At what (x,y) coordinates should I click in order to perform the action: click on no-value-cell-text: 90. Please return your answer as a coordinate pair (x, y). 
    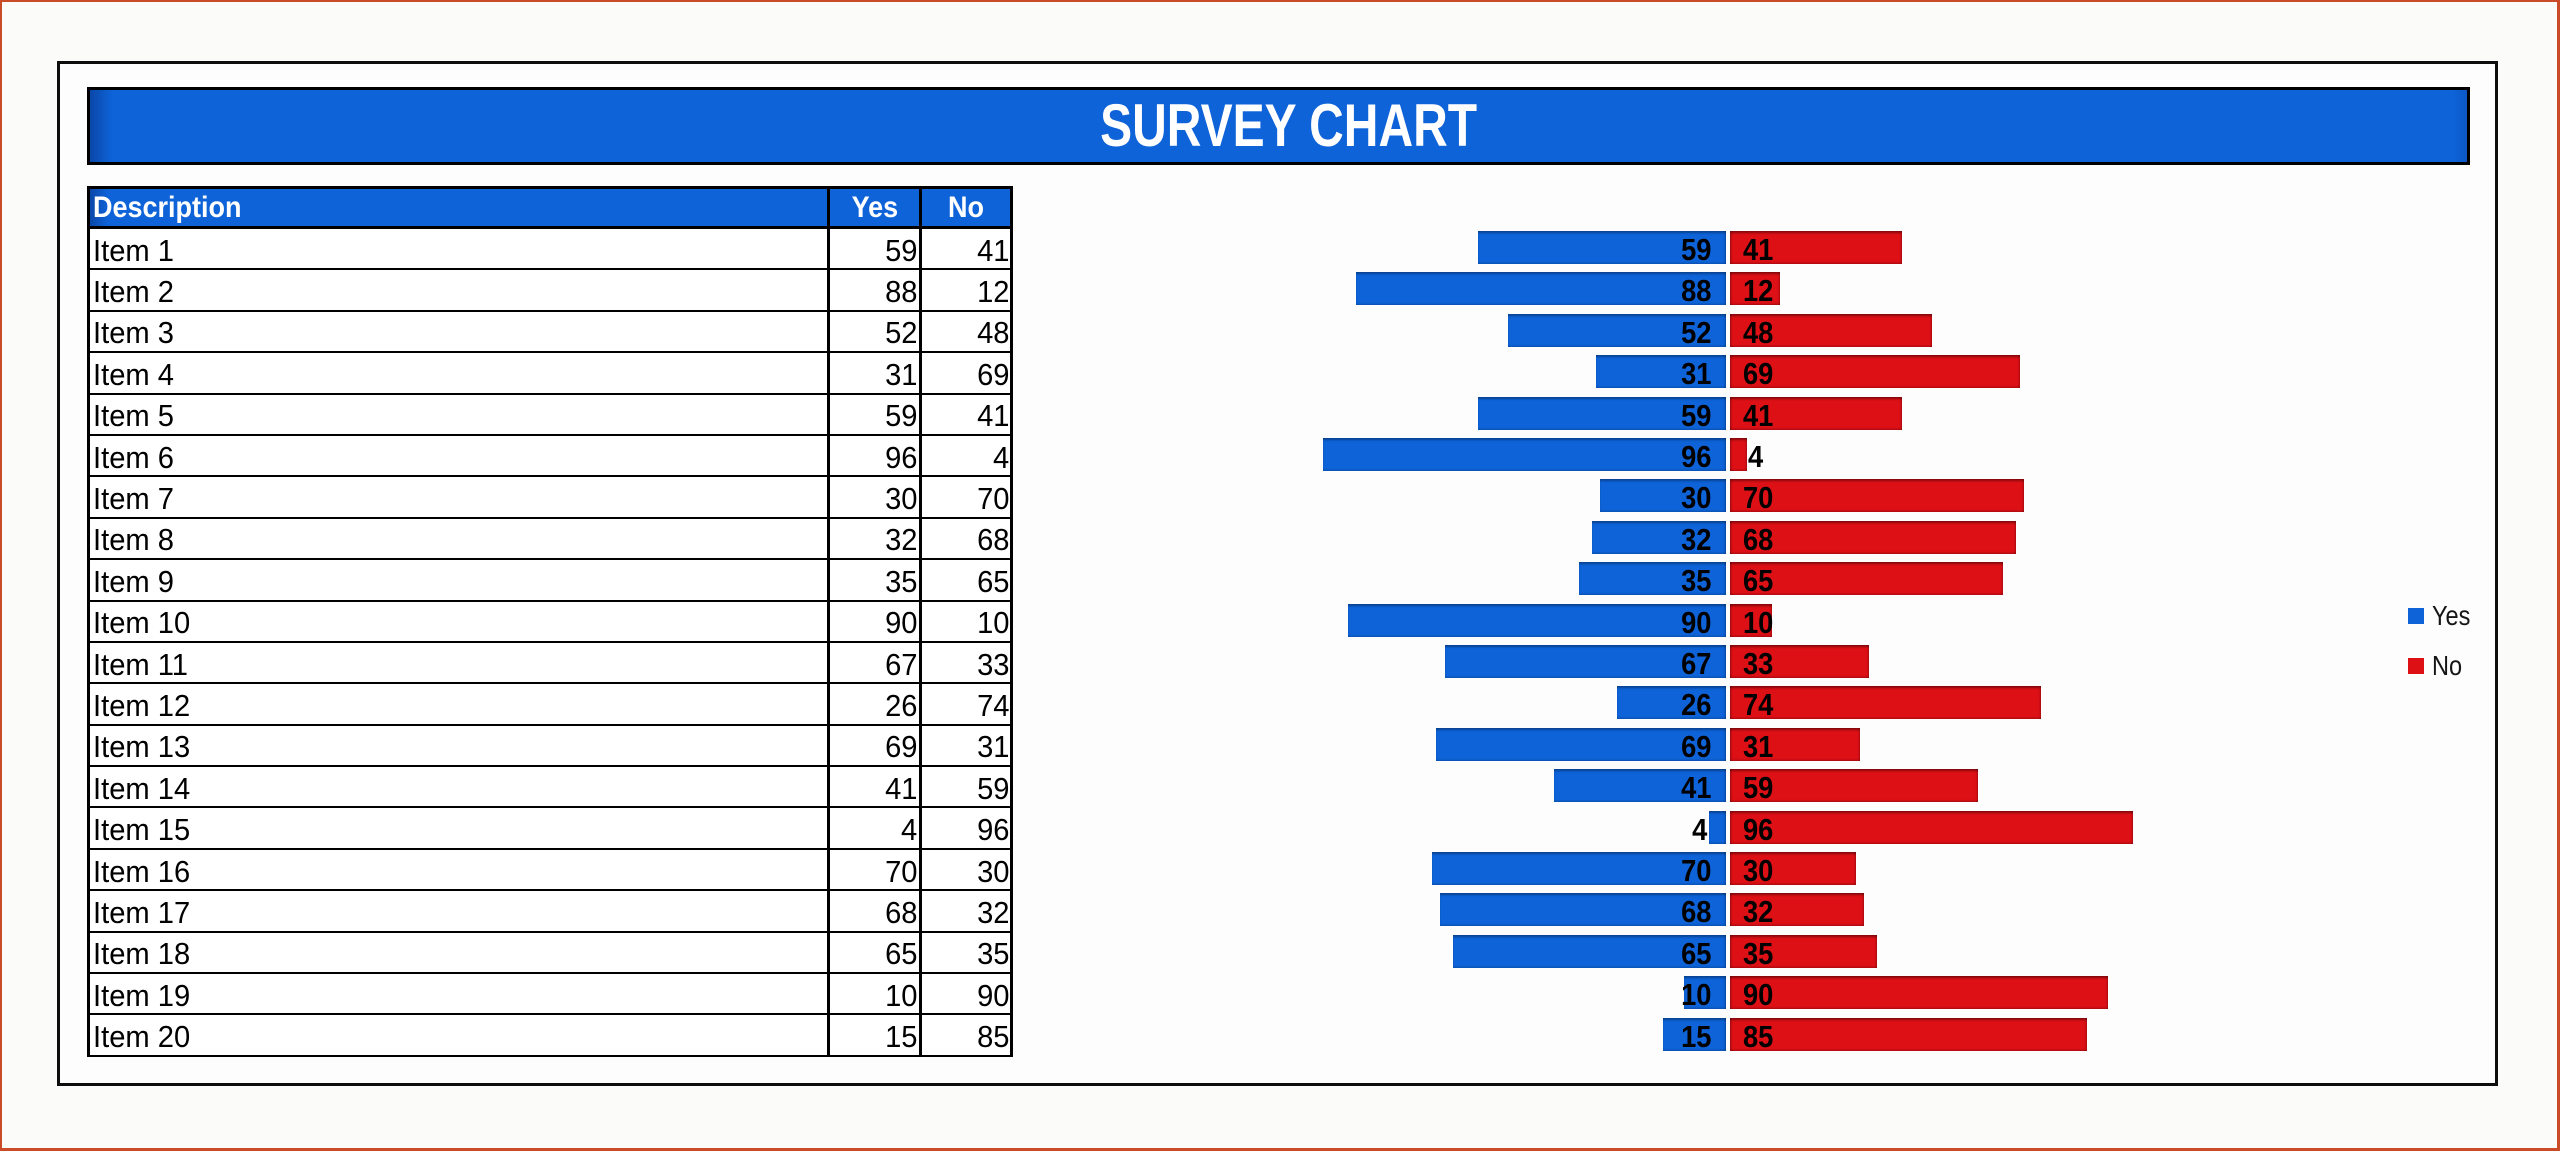
    Looking at the image, I should click on (992, 995).